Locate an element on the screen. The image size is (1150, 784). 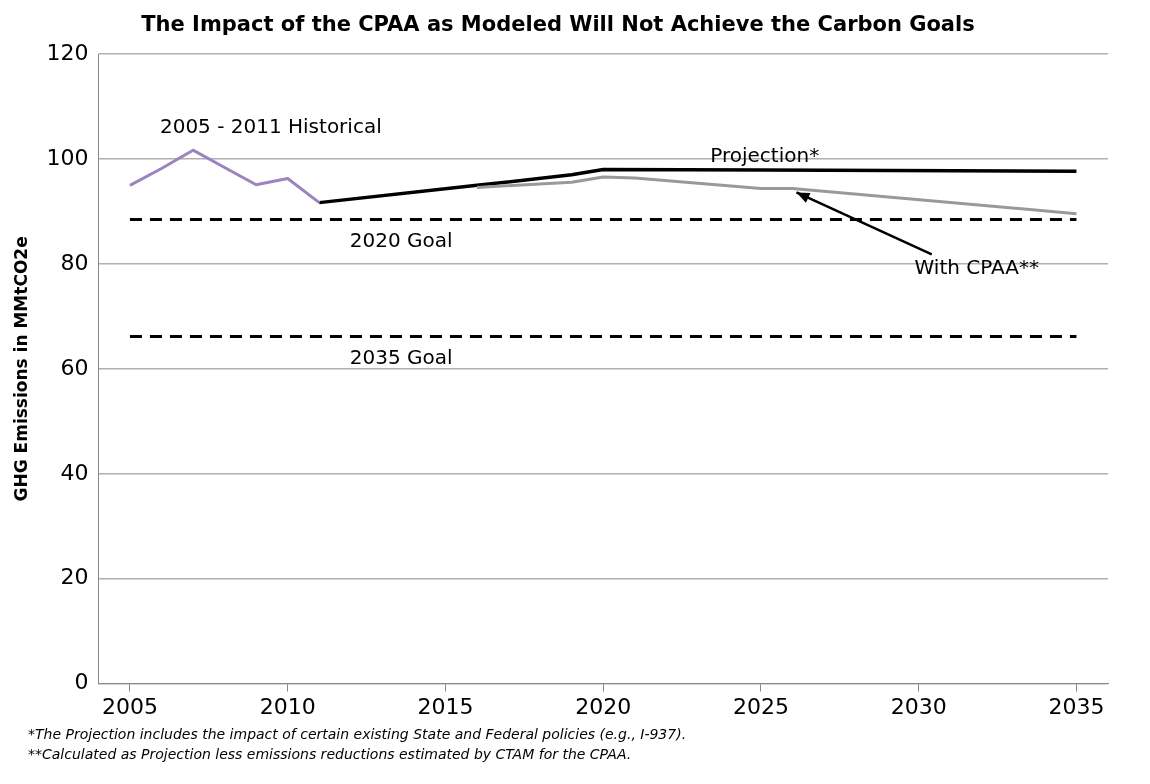
x-tick-label: 2015 is located at coordinates (445, 706).